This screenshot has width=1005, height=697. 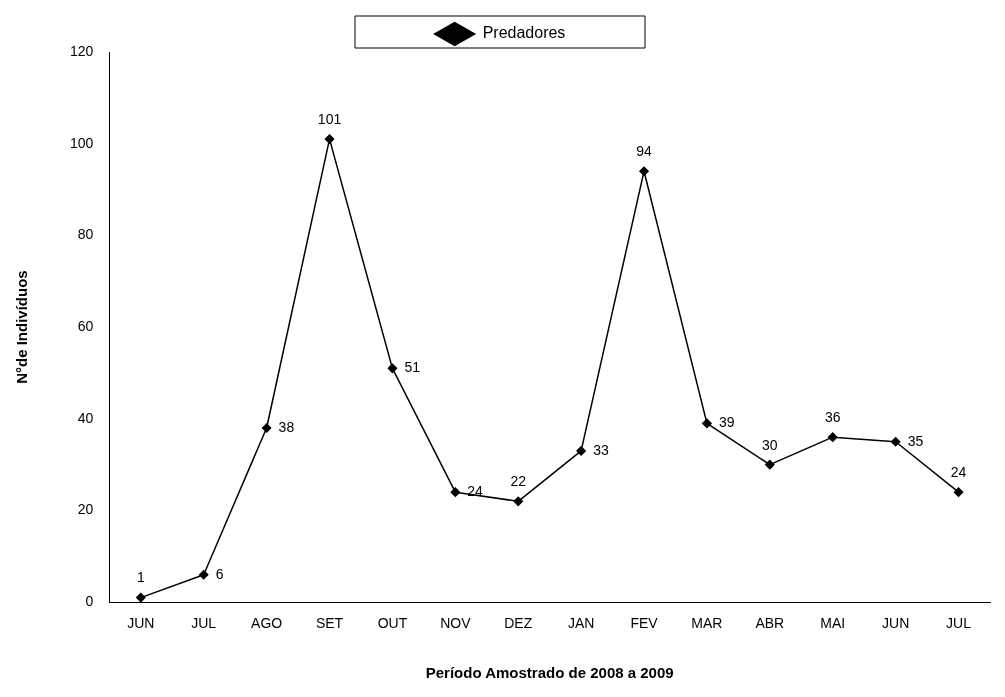 What do you see at coordinates (581, 623) in the screenshot?
I see `x-tick-label: JAN` at bounding box center [581, 623].